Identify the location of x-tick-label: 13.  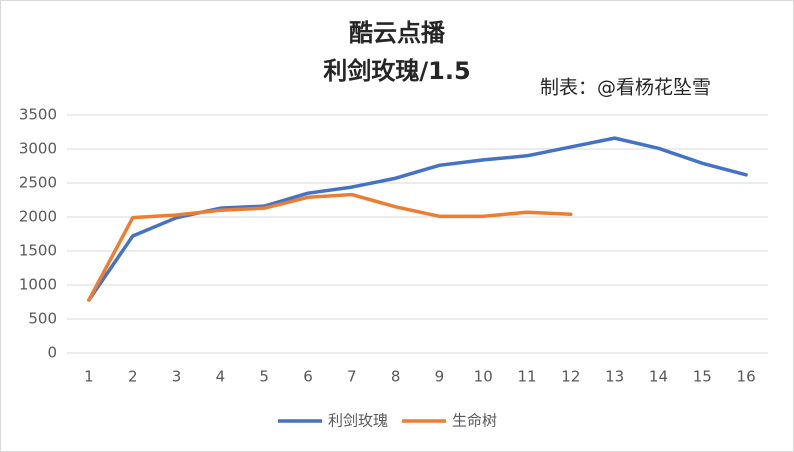
(614, 377).